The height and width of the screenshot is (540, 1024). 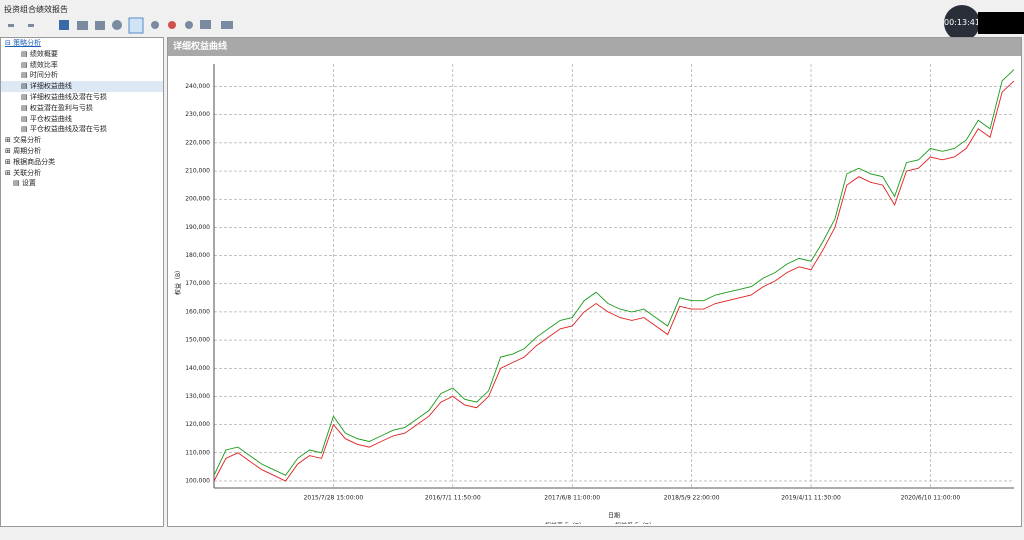 What do you see at coordinates (197, 424) in the screenshot?
I see `y-tick-label: 120,000` at bounding box center [197, 424].